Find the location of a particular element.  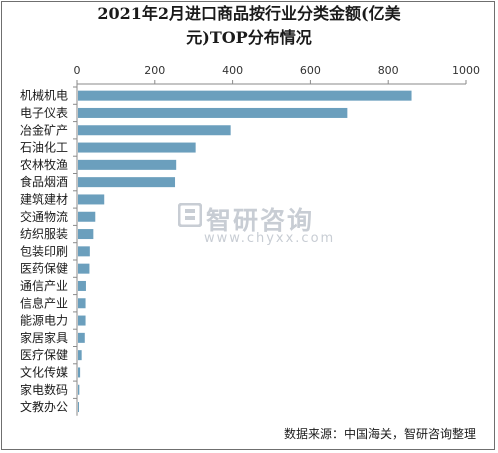

category-label-18: 文教办公 is located at coordinates (44, 406).